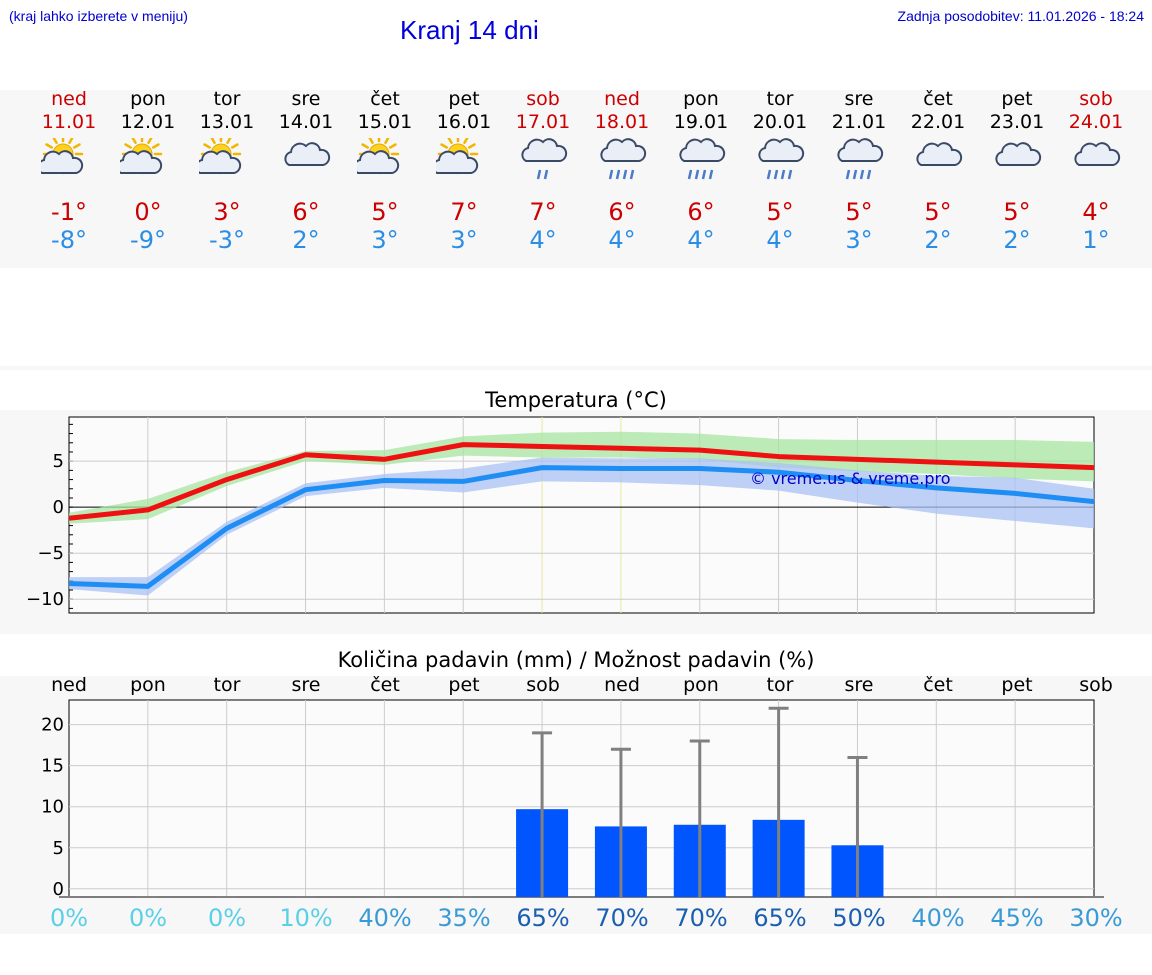 This screenshot has height=975, width=1152. I want to click on rain-icon, so click(544, 159).